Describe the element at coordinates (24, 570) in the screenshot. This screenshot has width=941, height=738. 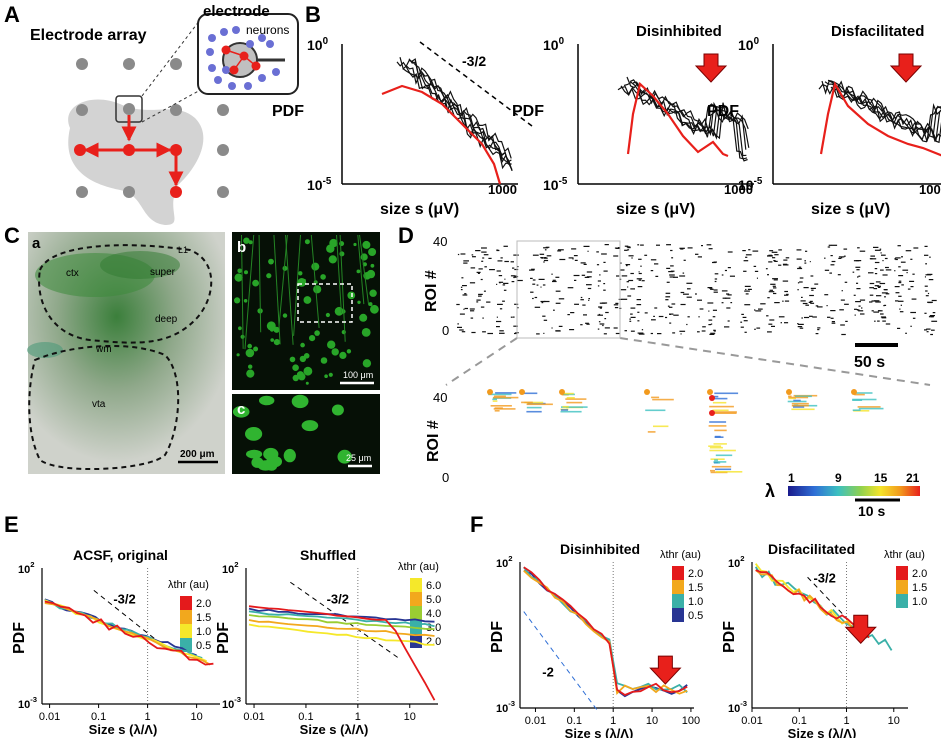
I see `E-ytop-0-base: 10` at that location.